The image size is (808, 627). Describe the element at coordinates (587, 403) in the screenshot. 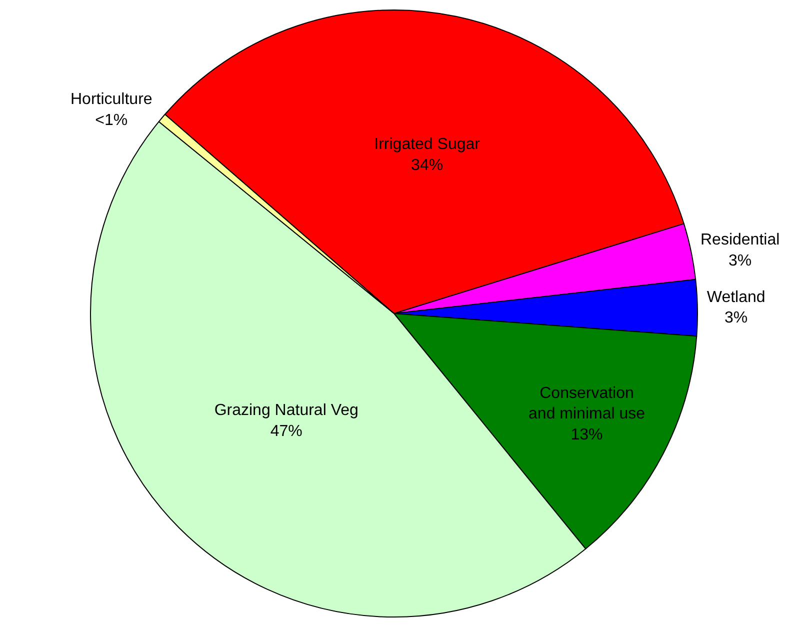

I see `slice-label: Conservation and minimal use` at that location.